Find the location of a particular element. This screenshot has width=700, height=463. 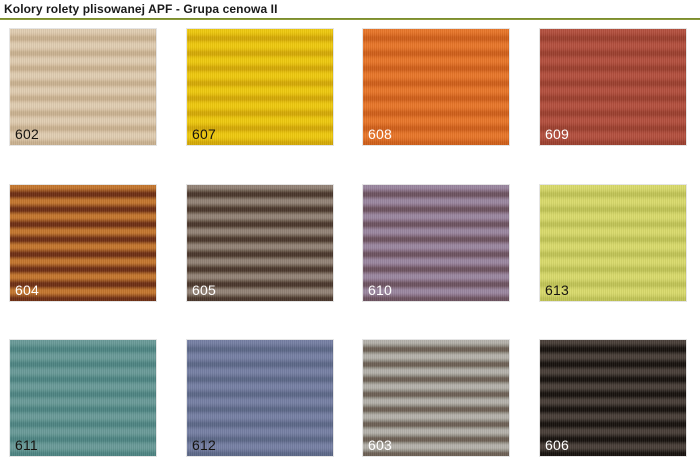

swatch-code-label: 602 is located at coordinates (27, 134).